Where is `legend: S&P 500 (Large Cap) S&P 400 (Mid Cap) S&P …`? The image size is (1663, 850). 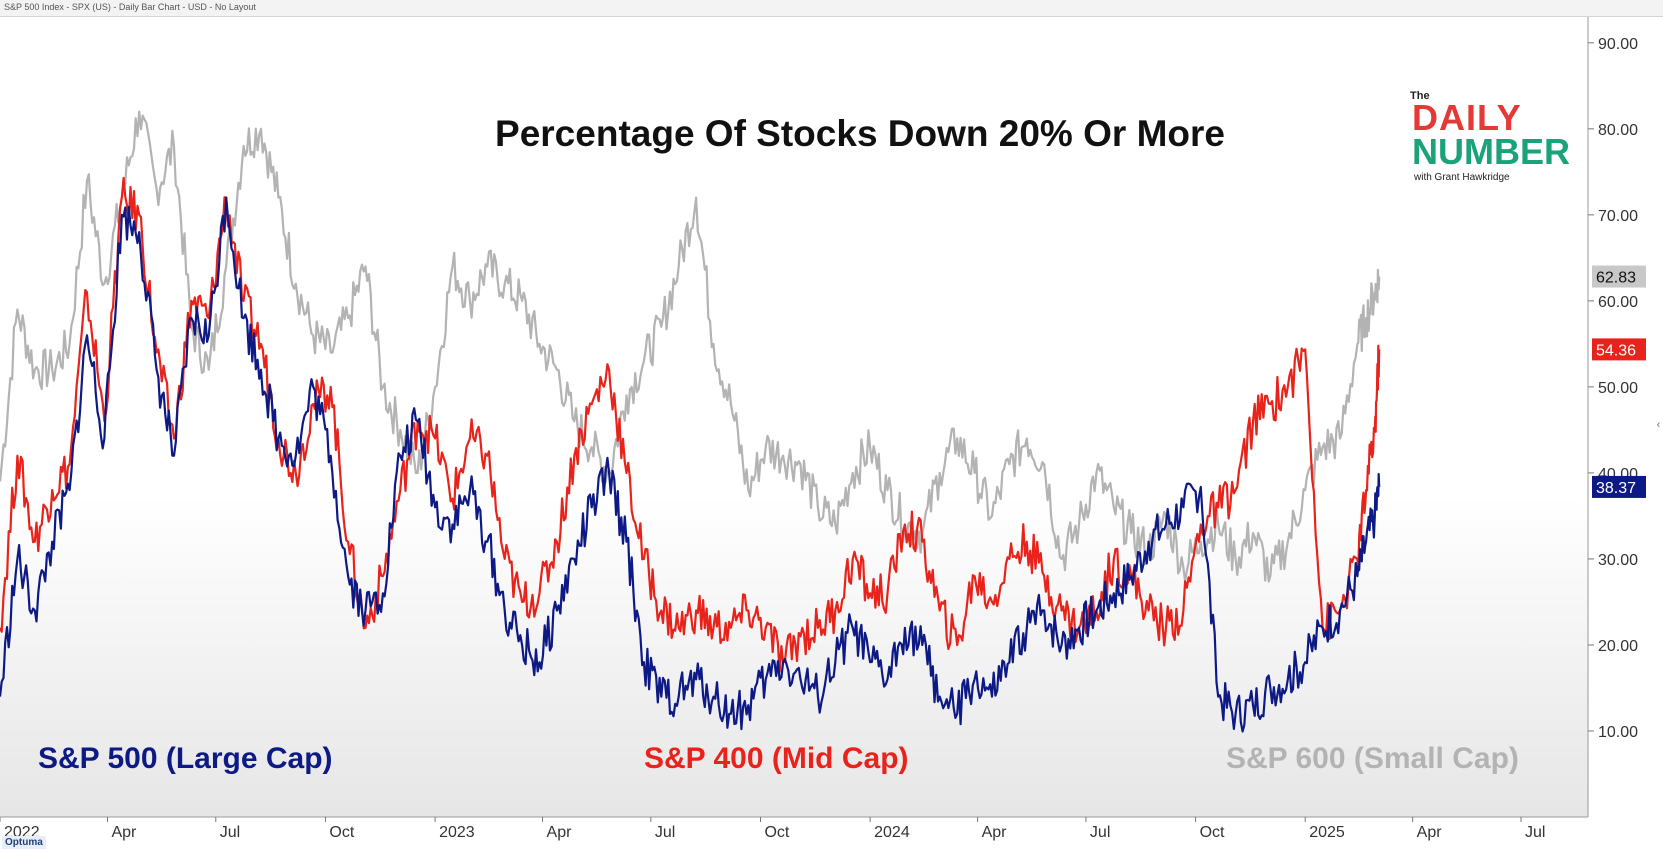 legend: S&P 500 (Large Cap) S&P 400 (Mid Cap) S&P … is located at coordinates (778, 758).